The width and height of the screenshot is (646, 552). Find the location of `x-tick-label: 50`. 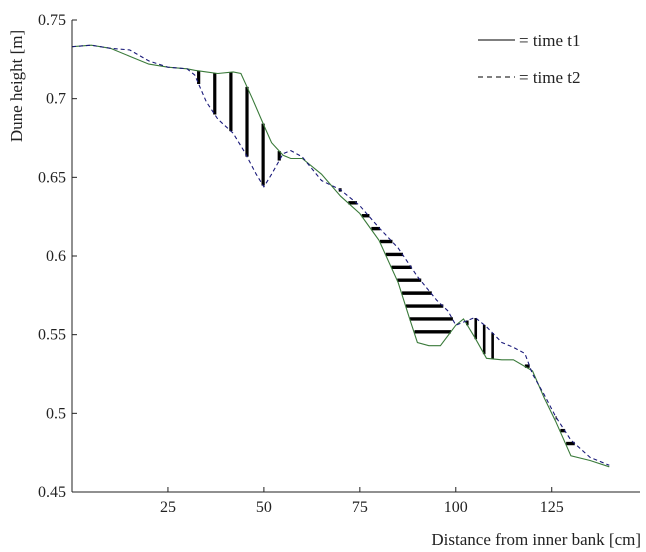

x-tick-label: 50 is located at coordinates (264, 507).